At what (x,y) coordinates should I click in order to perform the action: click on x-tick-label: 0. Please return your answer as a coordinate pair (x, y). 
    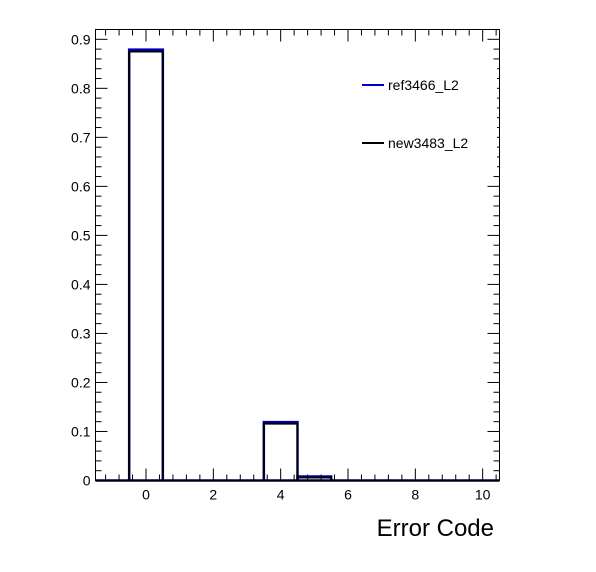
    Looking at the image, I should click on (146, 495).